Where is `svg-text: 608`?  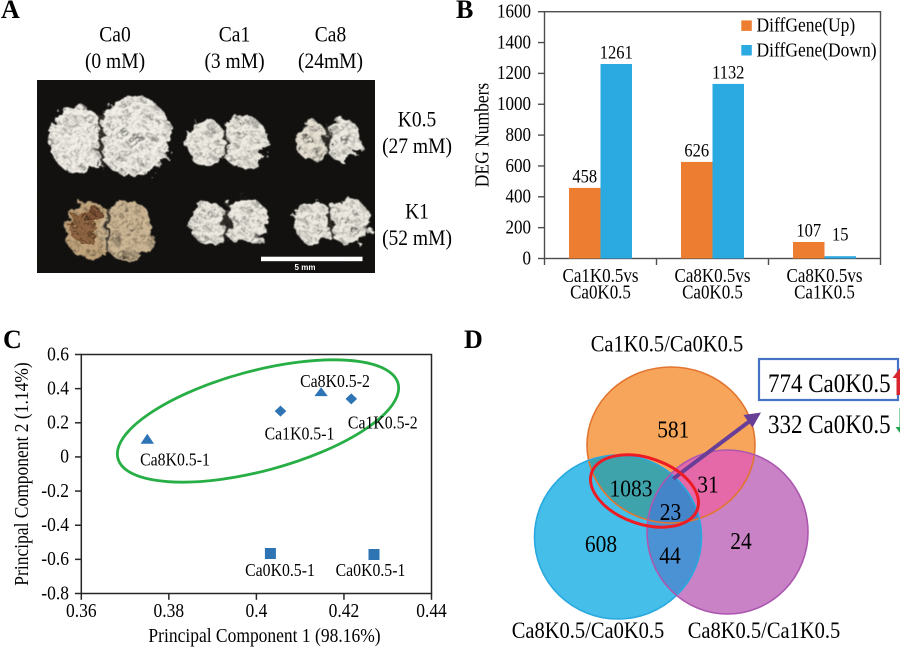 svg-text: 608 is located at coordinates (601, 545).